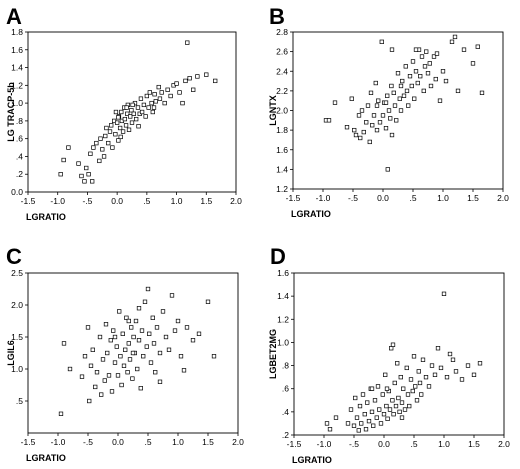  I want to click on y-tick-label: .4, so click(285, 412).